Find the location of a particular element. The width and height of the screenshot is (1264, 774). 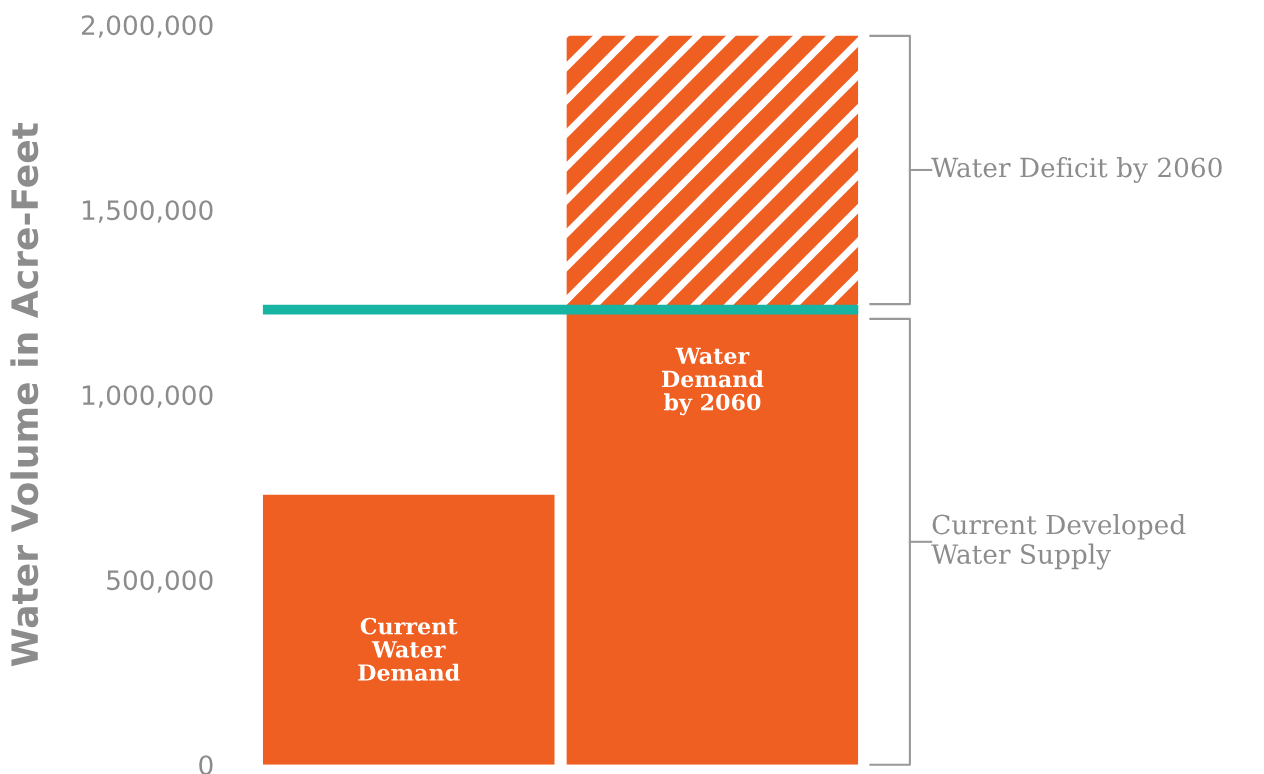

y-axis-title: Water Volume in Acre-Feet is located at coordinates (24, 394).